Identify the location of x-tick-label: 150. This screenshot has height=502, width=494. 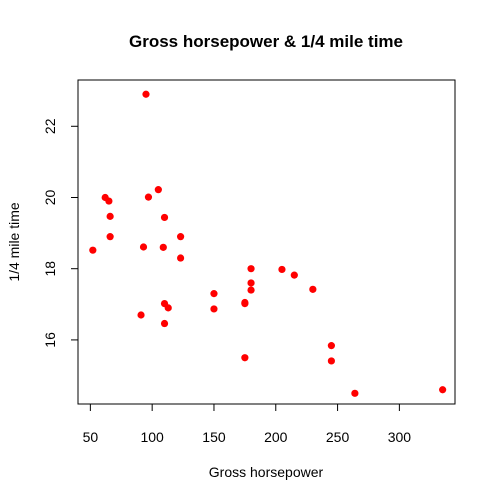
(214, 437).